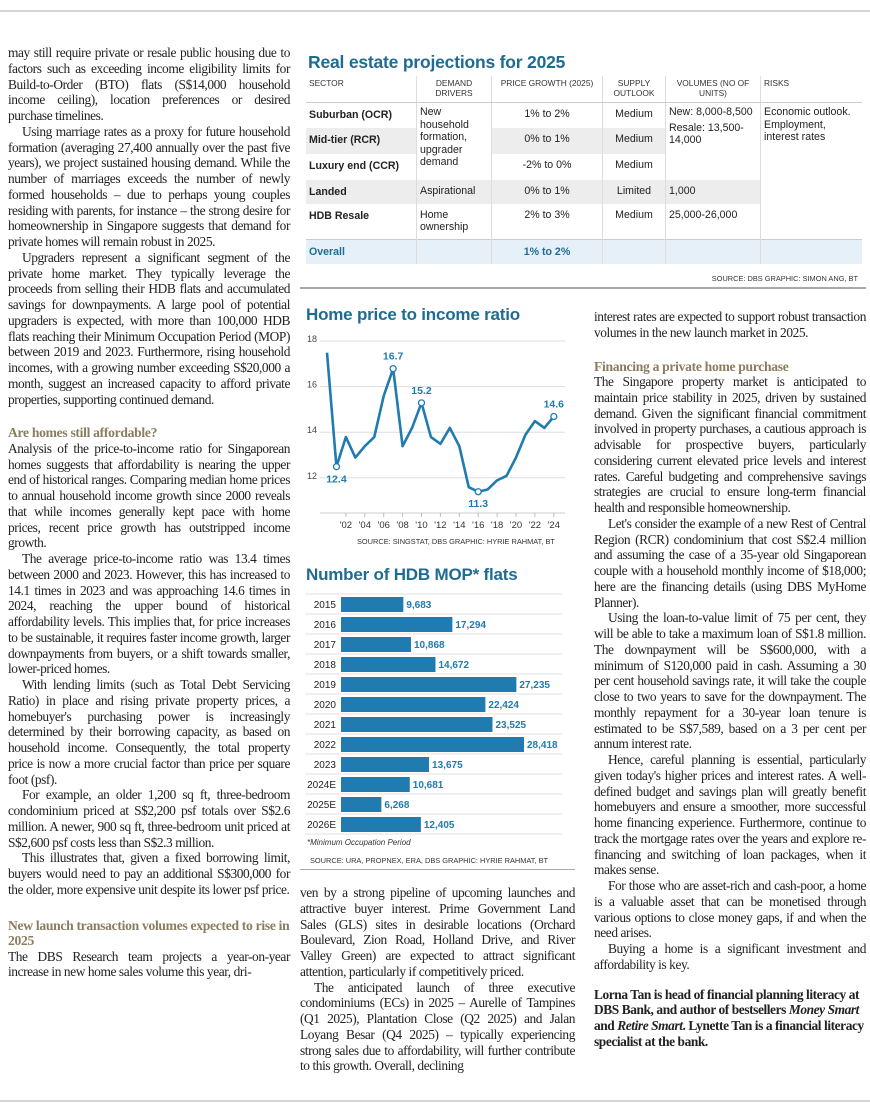 This screenshot has width=870, height=1119. I want to click on sector-cell: HDB Resale, so click(339, 215).